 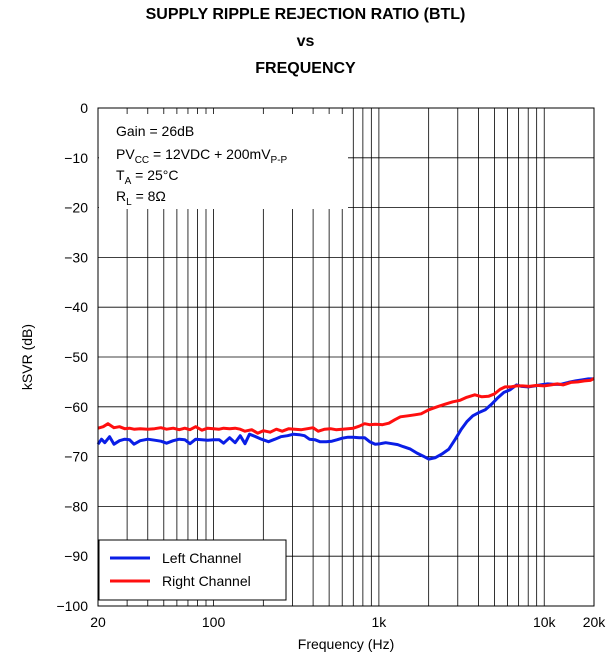 What do you see at coordinates (595, 622) in the screenshot?
I see `x-tick-label: 20k` at bounding box center [595, 622].